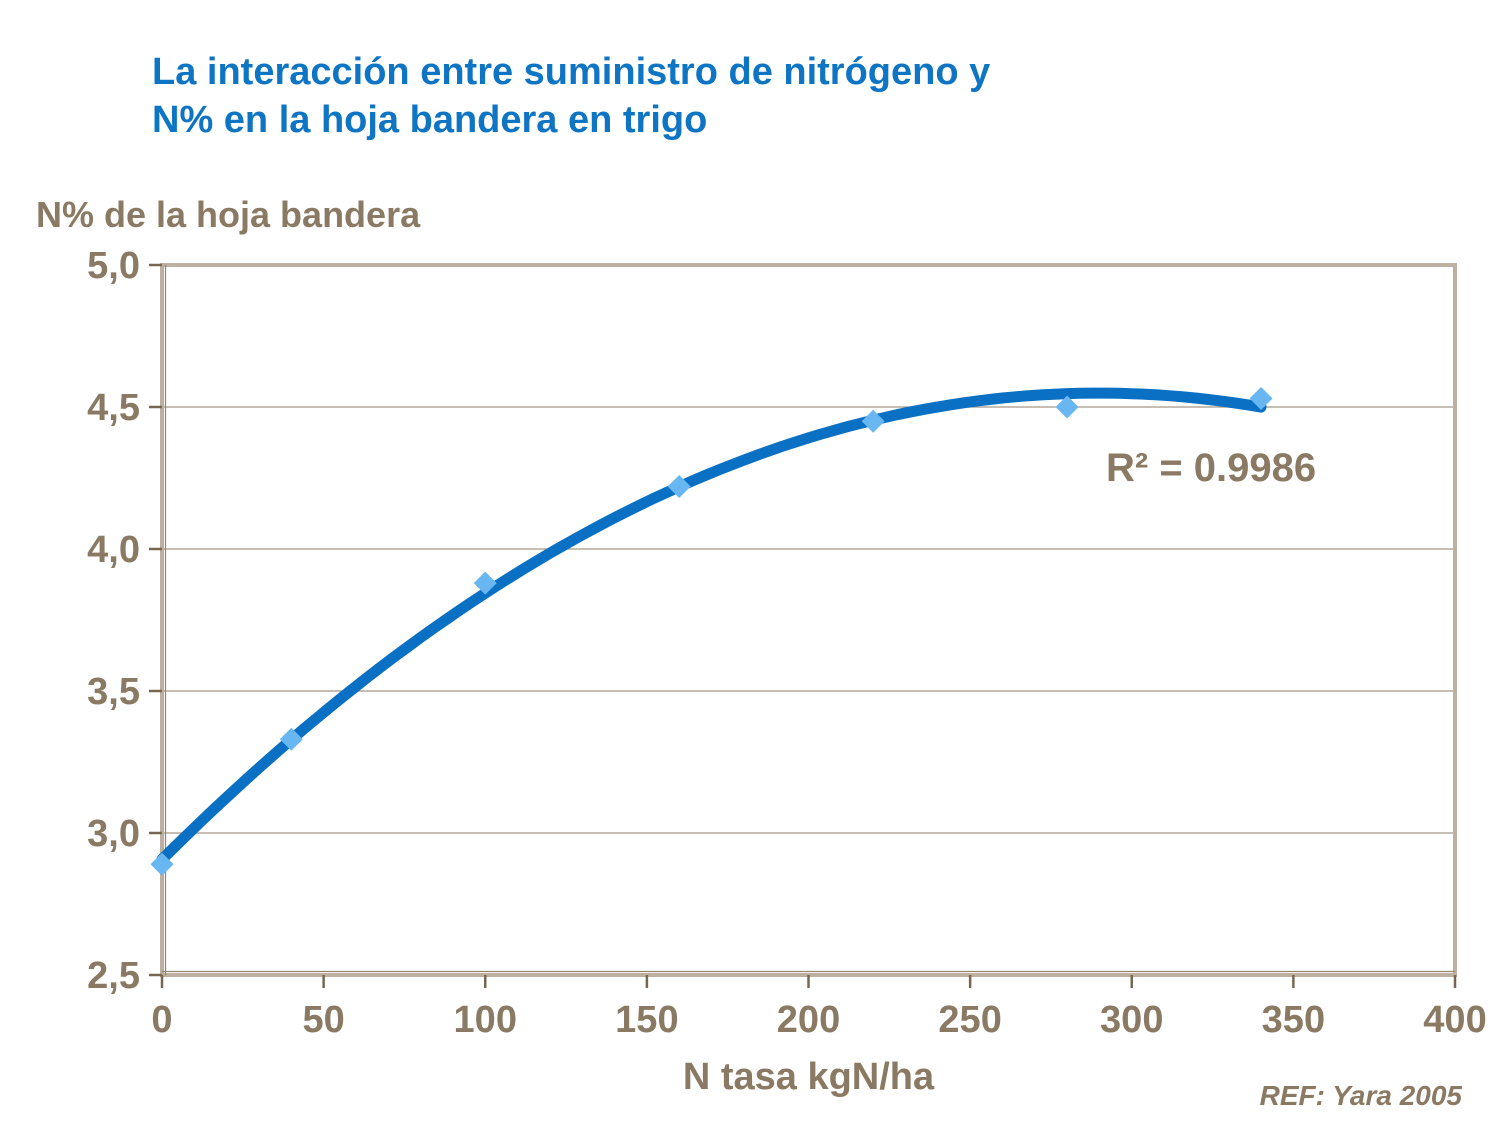  Describe the element at coordinates (430, 120) in the screenshot. I see `chart-title-line2: N% en la hoja bandera en trigo` at that location.